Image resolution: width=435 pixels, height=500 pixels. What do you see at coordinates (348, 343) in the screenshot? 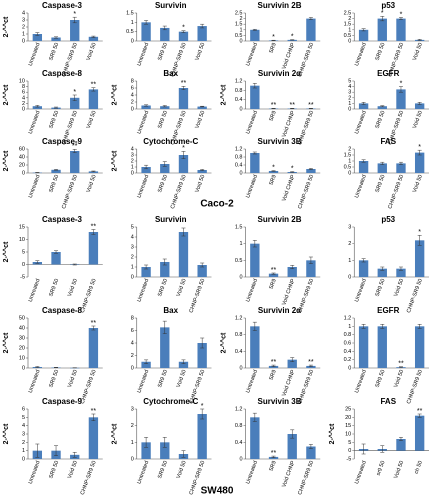
I see `y-tick-label: 0.6` at bounding box center [348, 343].